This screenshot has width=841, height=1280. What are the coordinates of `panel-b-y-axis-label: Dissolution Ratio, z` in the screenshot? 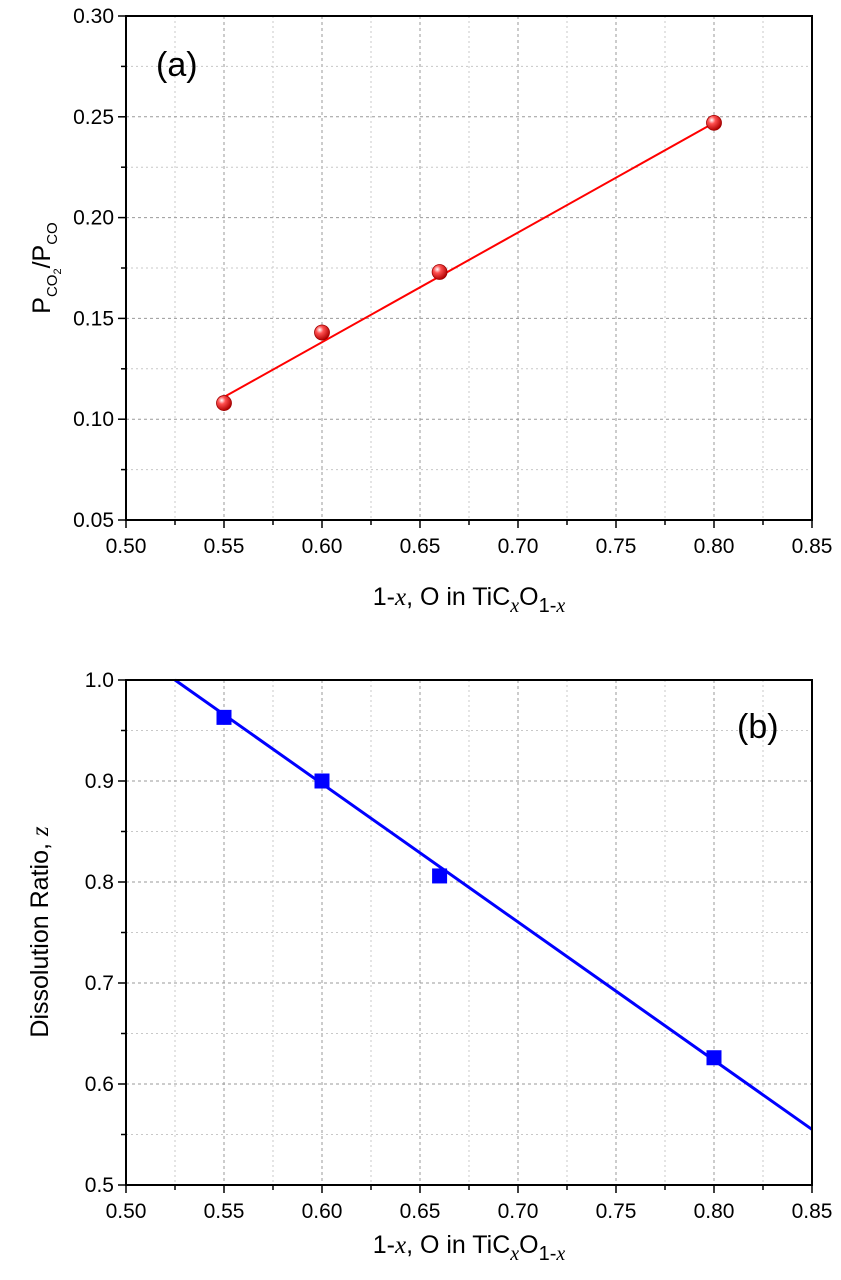 It's located at (40, 931).